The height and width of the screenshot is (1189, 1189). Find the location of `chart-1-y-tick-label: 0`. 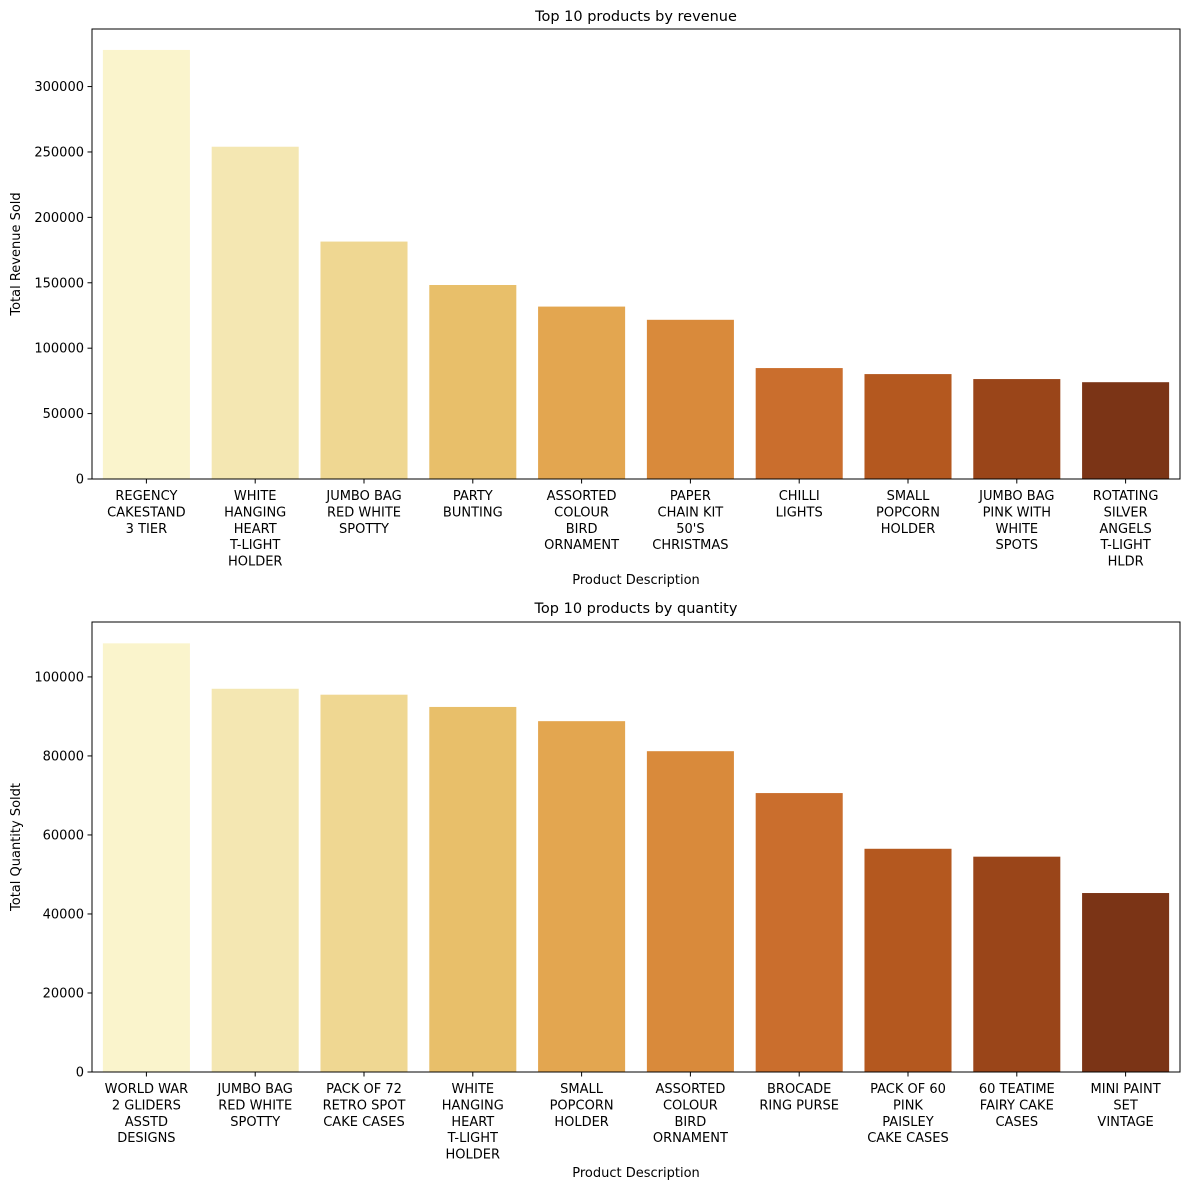

chart-1-y-tick-label: 0 is located at coordinates (80, 480).